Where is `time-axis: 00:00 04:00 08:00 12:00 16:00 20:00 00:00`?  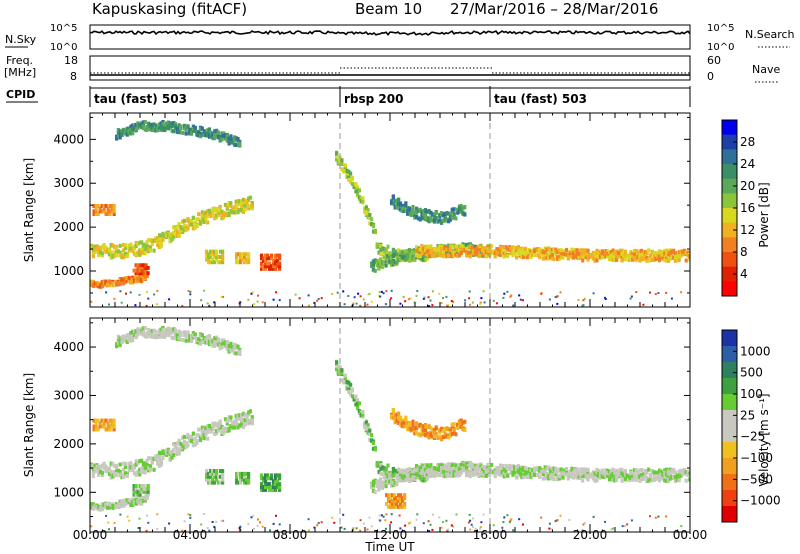
time-axis: 00:00 04:00 08:00 12:00 16:00 20:00 00:00 is located at coordinates (390, 535).